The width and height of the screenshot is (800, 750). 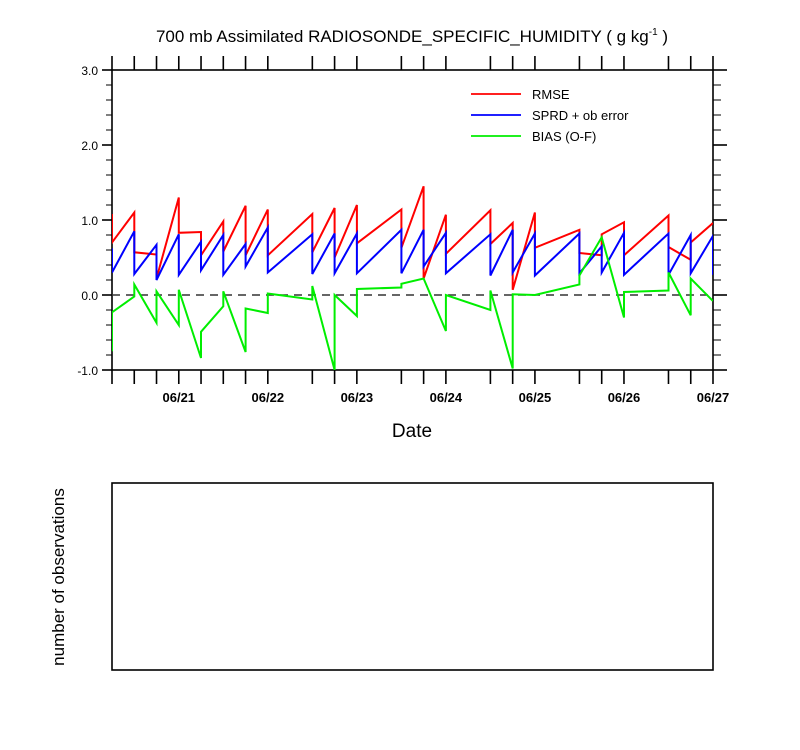 I want to click on y-tick-label: 1.0, so click(x=89, y=221).